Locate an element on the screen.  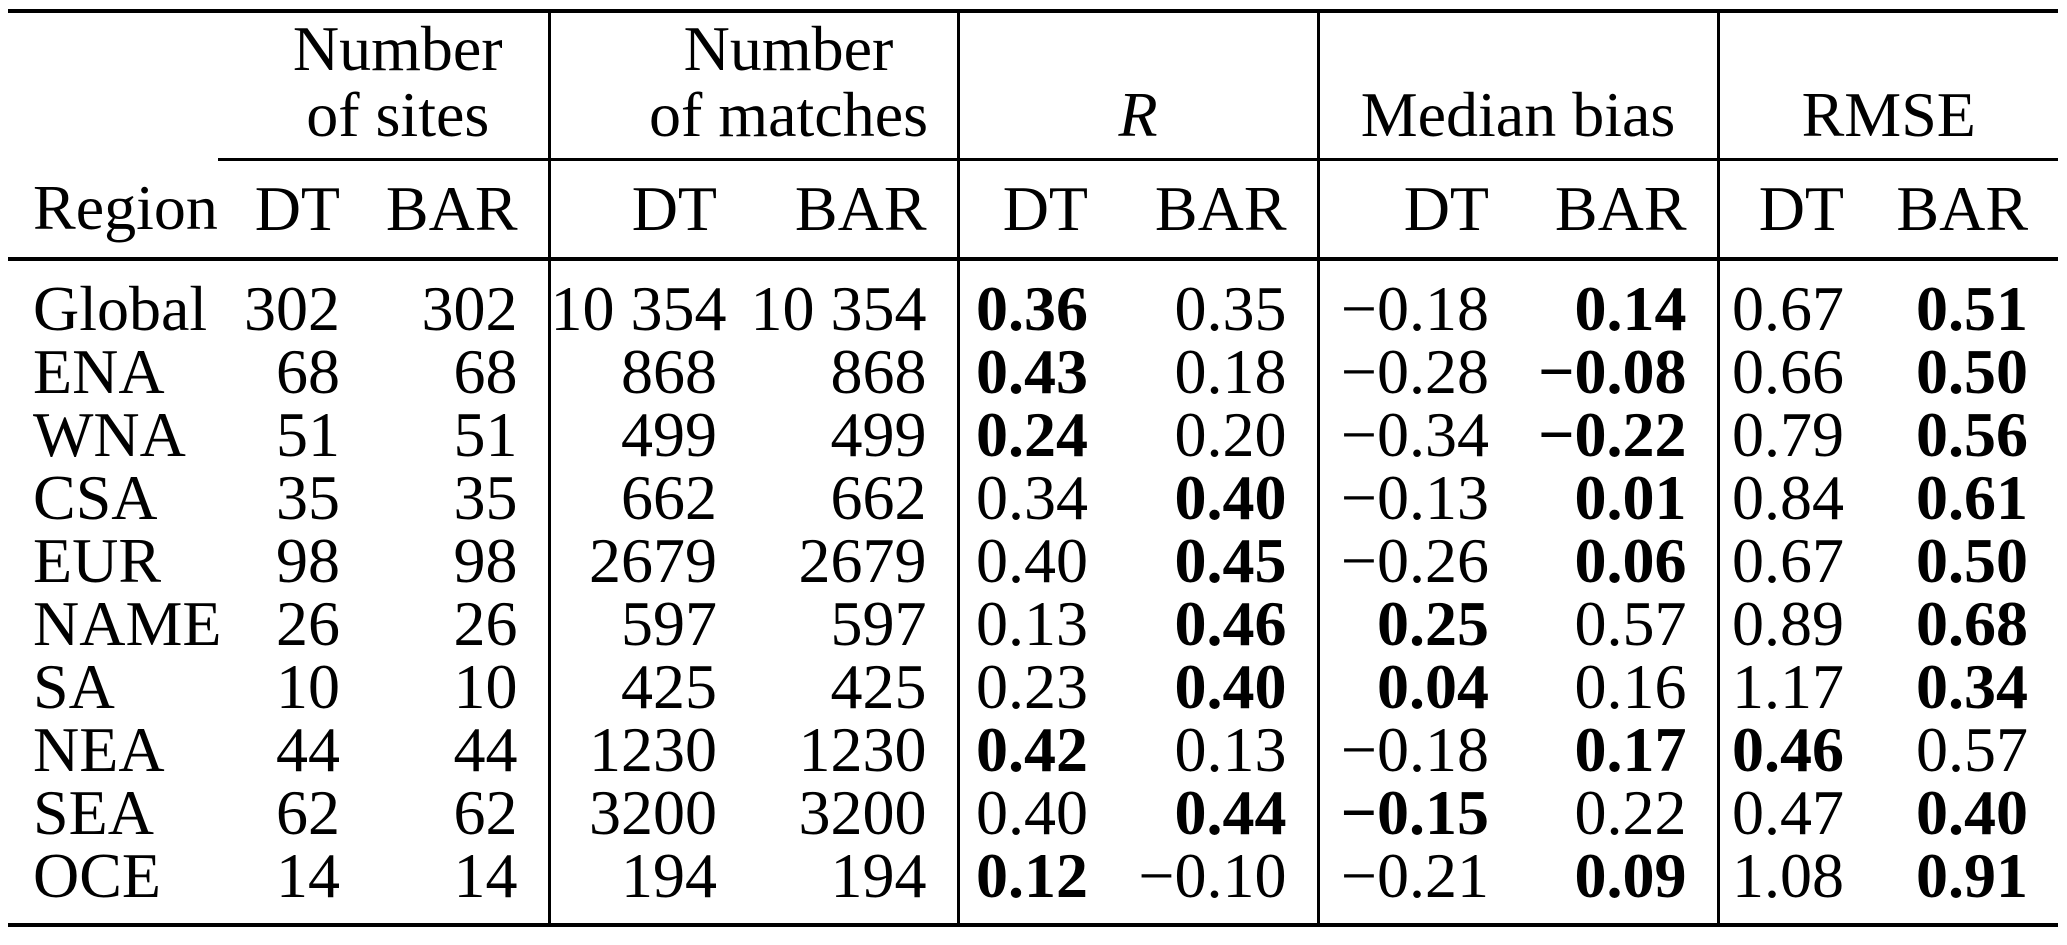
cell-r-dt: 0.12 is located at coordinates (1037, 884).